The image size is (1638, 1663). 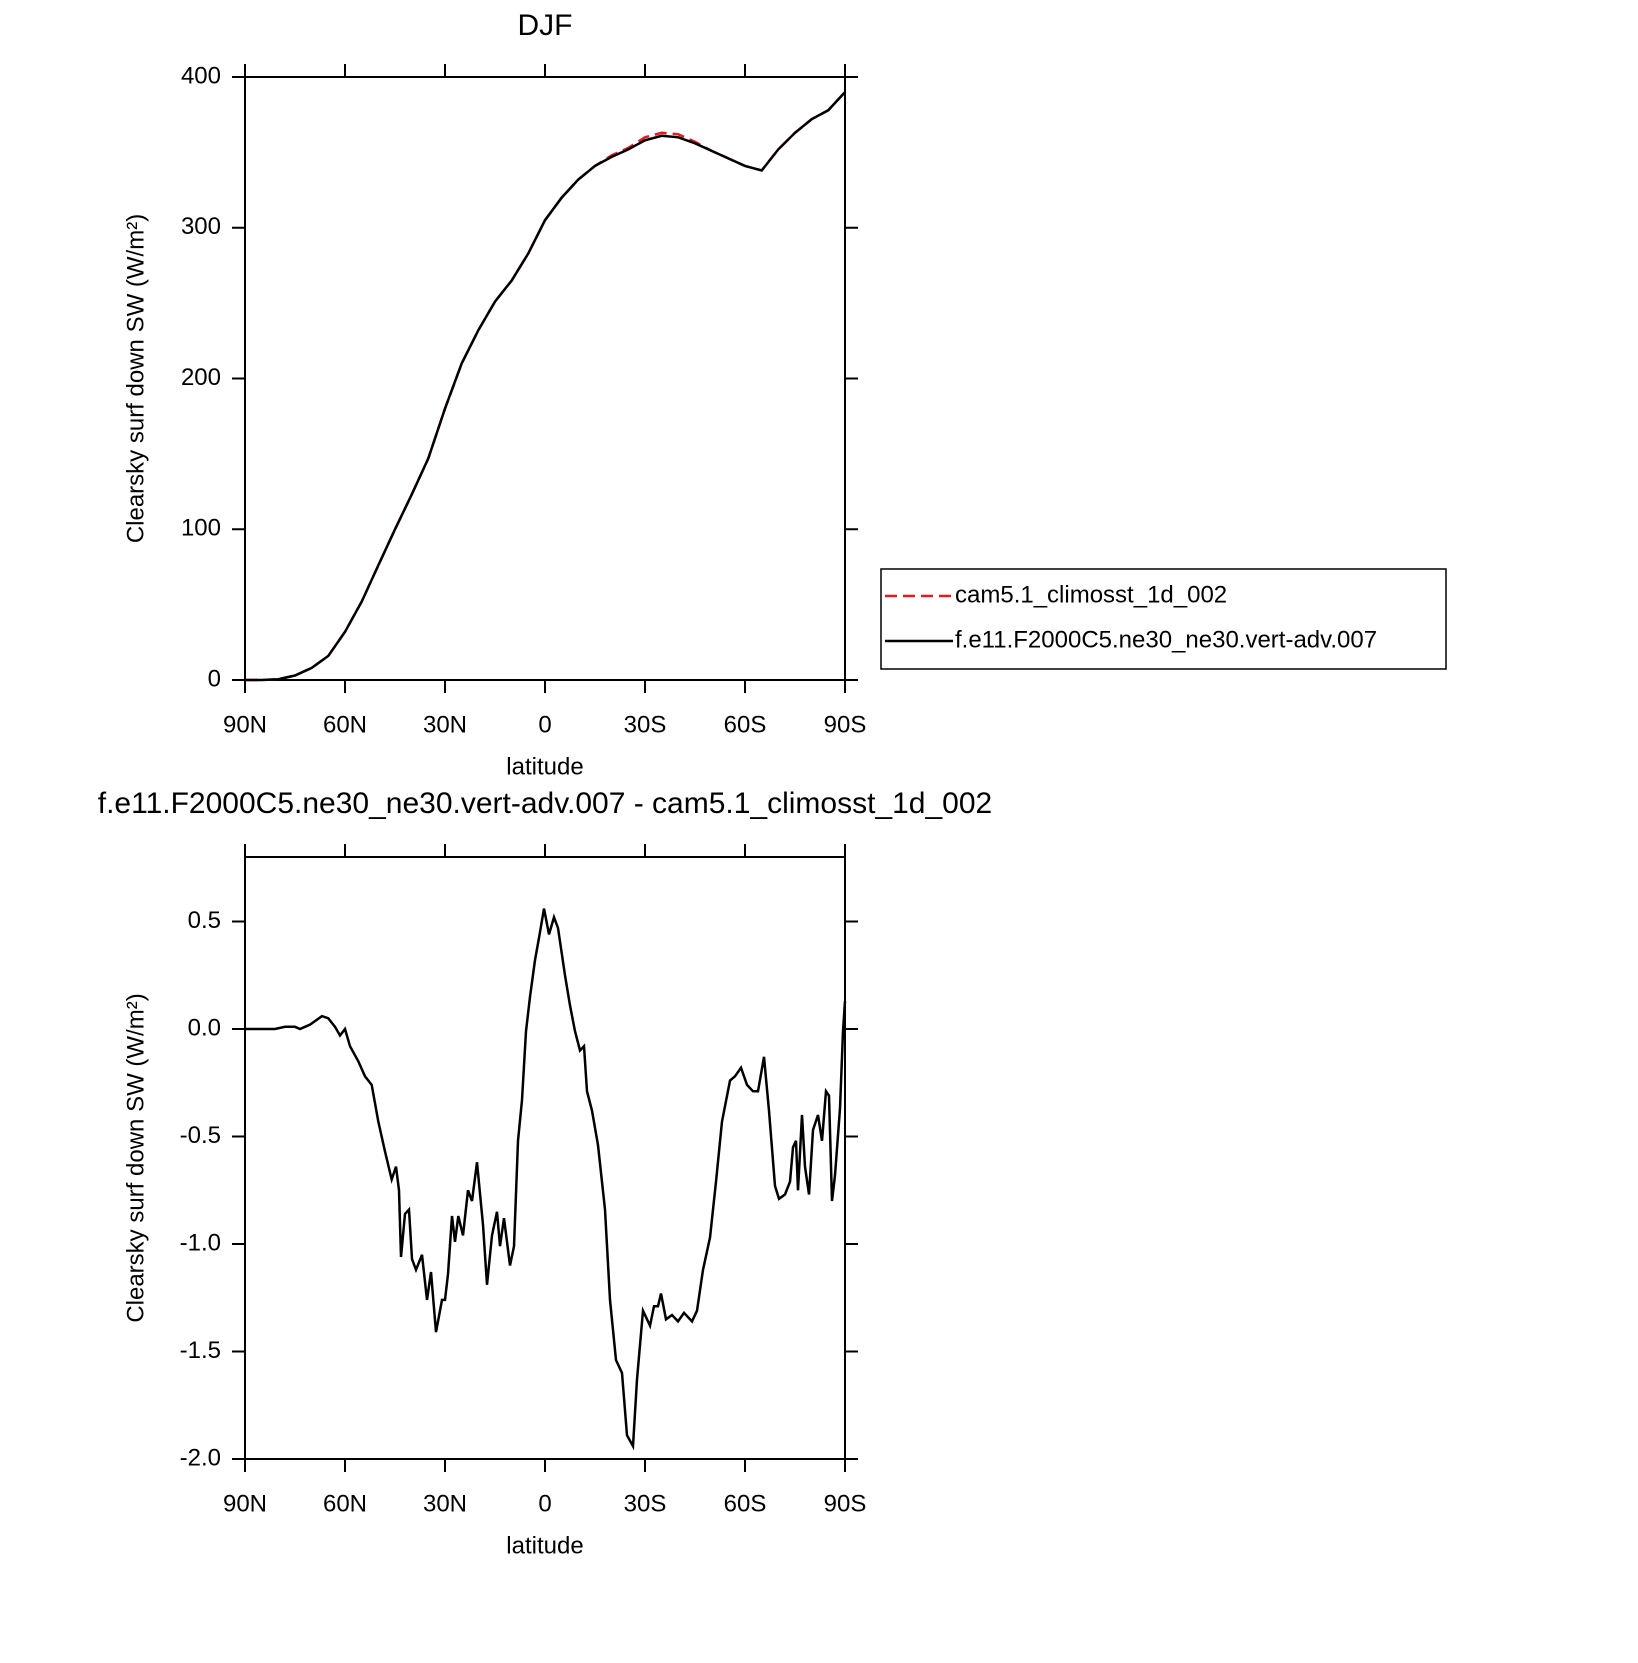 I want to click on legend-box, so click(x=1163, y=619).